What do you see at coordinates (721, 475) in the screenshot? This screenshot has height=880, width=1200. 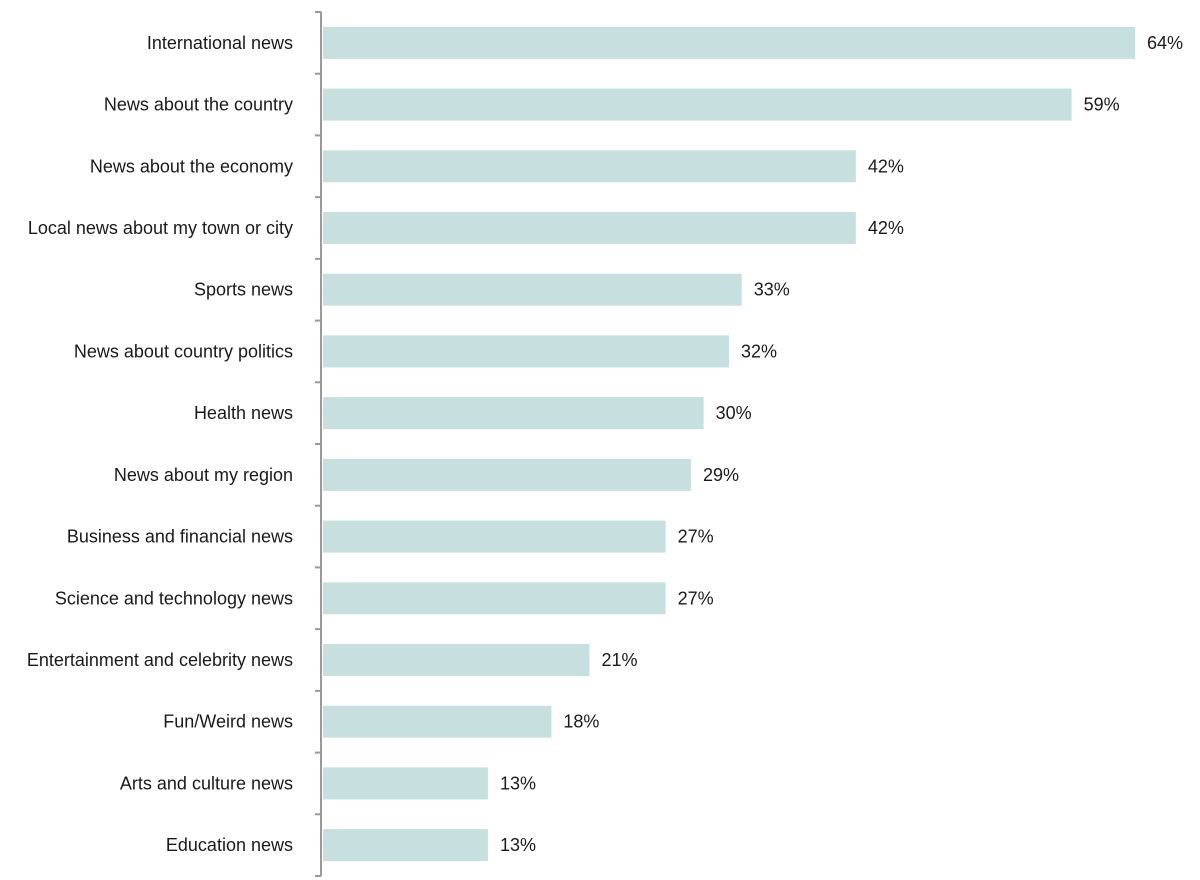 I see `value-label: 29%` at bounding box center [721, 475].